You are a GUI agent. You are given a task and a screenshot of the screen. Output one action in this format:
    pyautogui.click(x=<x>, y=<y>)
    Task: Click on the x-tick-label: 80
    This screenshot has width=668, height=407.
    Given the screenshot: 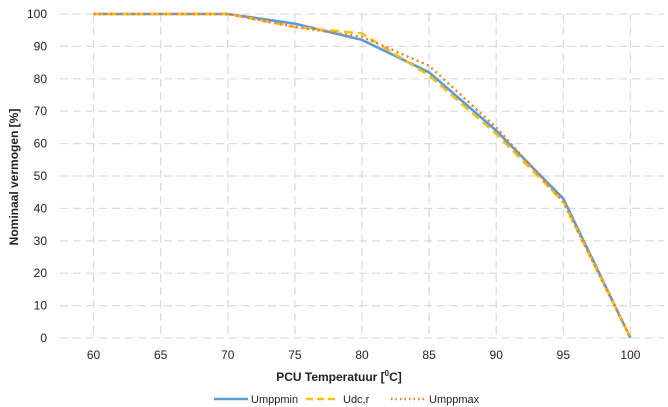 What is the action you would take?
    pyautogui.click(x=362, y=355)
    